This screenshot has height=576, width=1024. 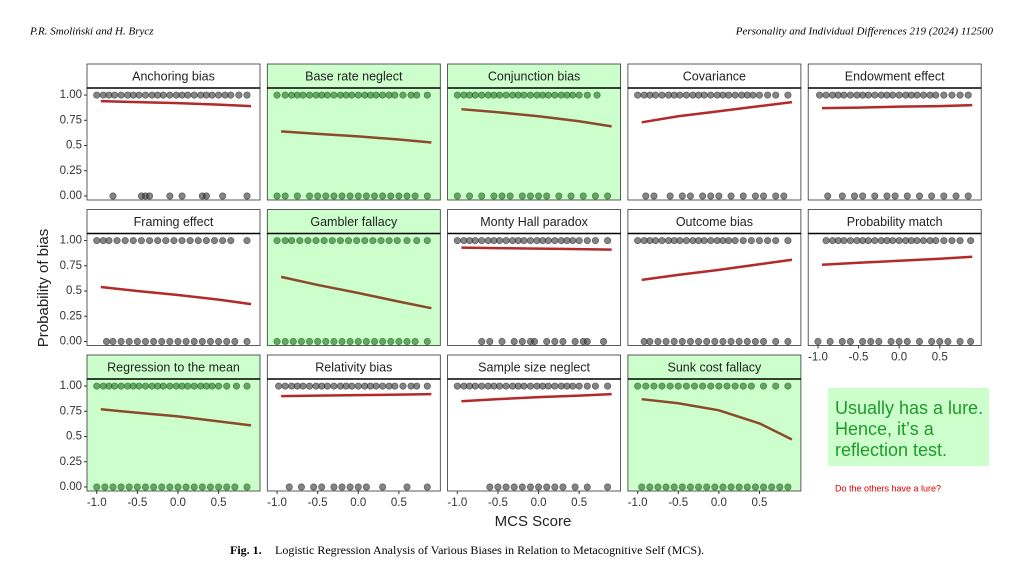 I want to click on panel-title: Conjunction bias, so click(x=534, y=76).